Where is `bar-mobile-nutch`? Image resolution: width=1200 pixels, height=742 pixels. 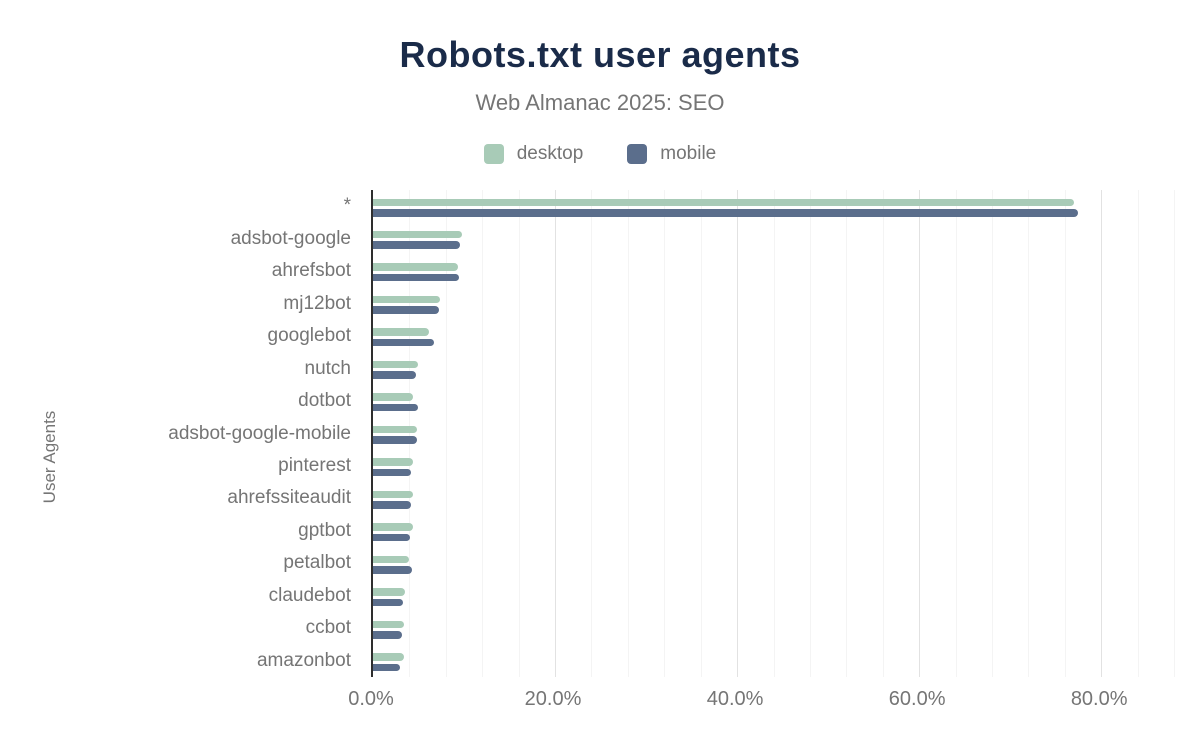 bar-mobile-nutch is located at coordinates (394, 375).